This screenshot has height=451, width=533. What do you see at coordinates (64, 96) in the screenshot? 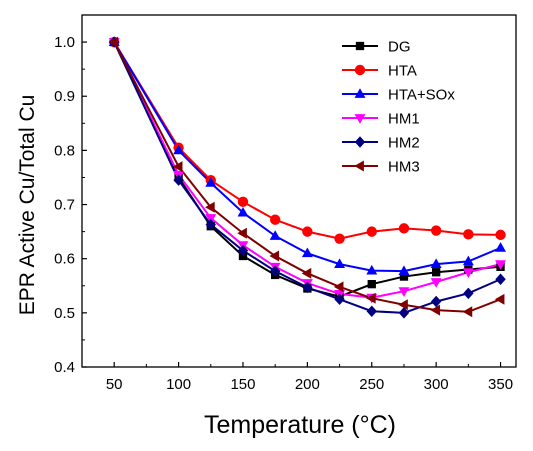
I see `y-tick-label: 0.9` at bounding box center [64, 96].